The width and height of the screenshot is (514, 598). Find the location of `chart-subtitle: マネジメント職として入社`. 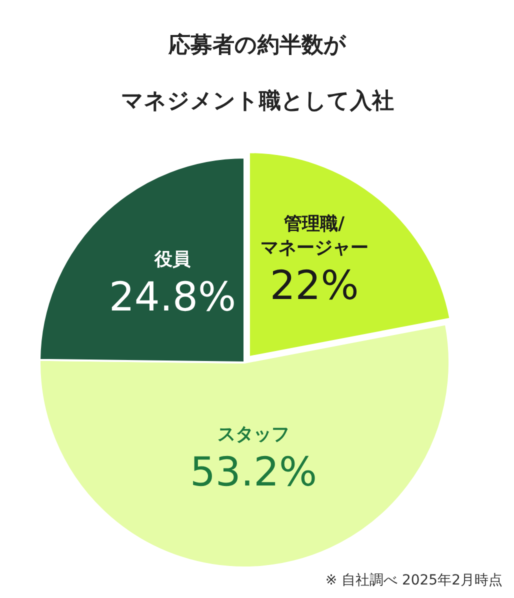

chart-subtitle: マネジメント職として入社 is located at coordinates (257, 101).